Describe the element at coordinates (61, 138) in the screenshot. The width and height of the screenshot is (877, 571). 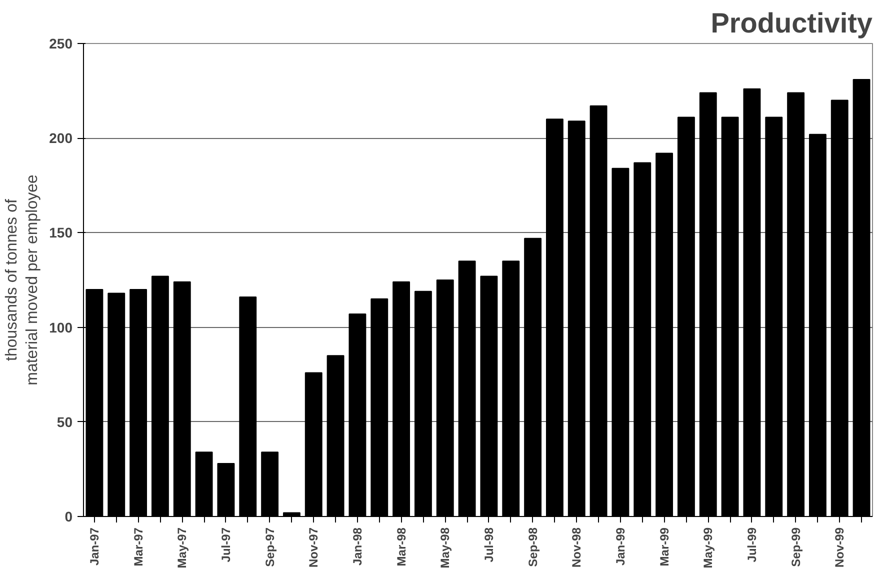
I see `y-tick-label: 200` at that location.